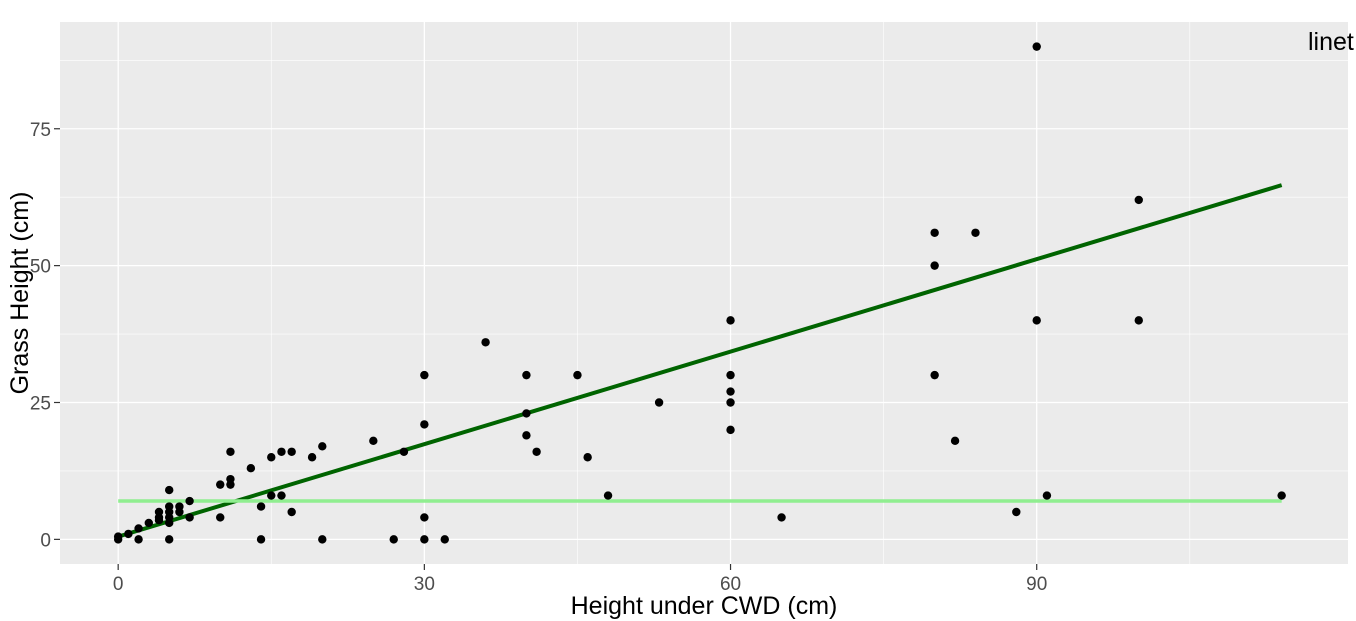 Image resolution: width=1356 pixels, height=621 pixels. Describe the element at coordinates (40, 130) in the screenshot. I see `y-tick-label: 75` at that location.